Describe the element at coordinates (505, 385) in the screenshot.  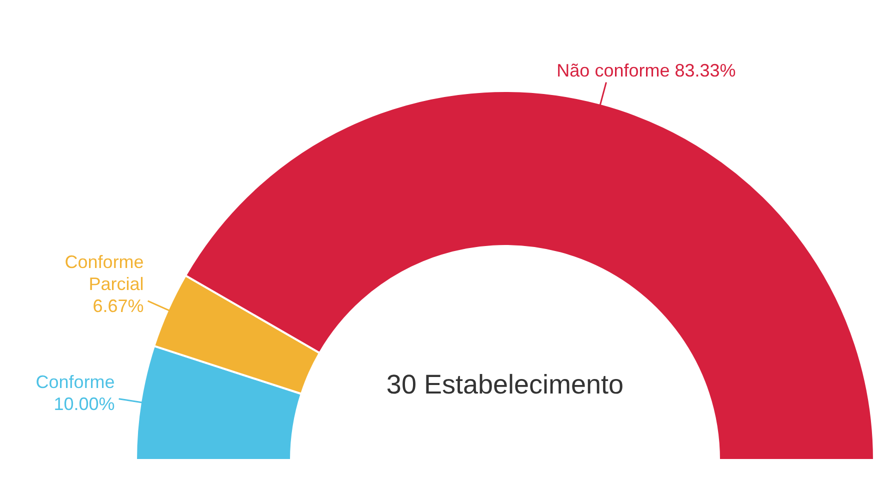
I see `text: 30 Estabelecimento` at that location.